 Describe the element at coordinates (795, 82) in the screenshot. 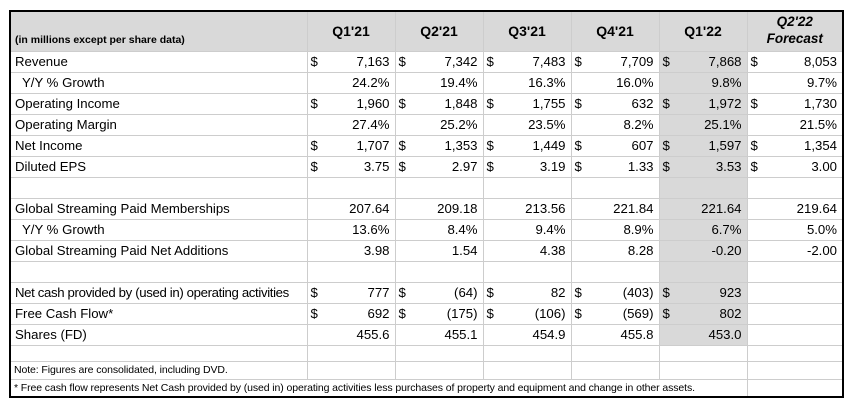

I see `cell: 9.7%` at that location.